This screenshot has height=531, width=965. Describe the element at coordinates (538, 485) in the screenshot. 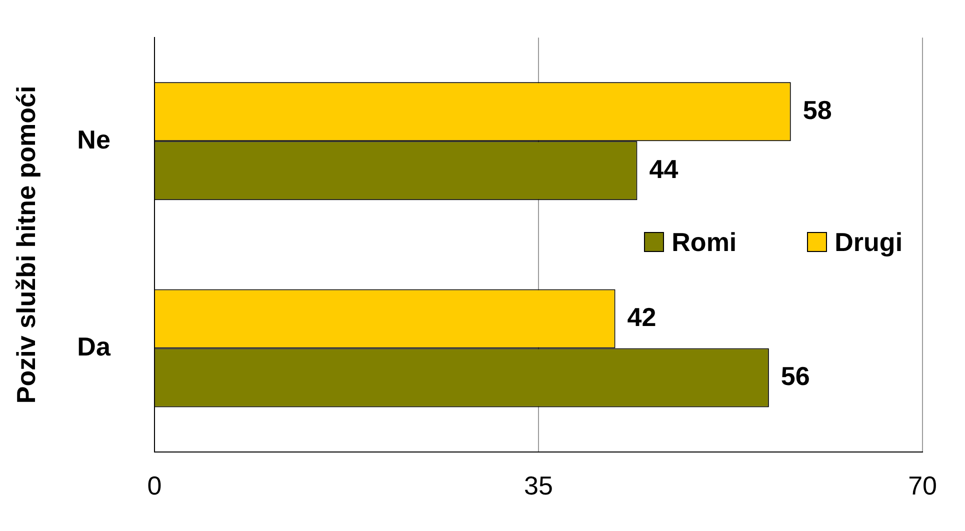

I see `x-tick-label: 35` at that location.